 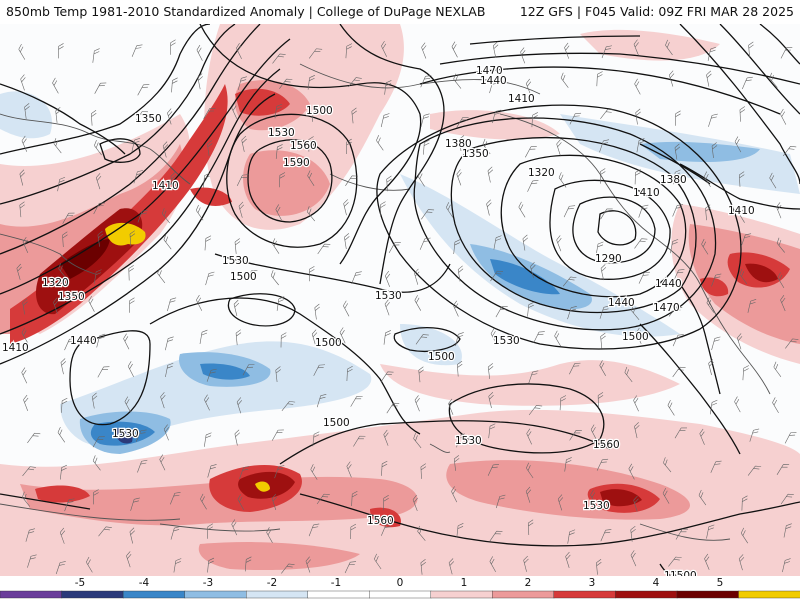 I want to click on colorbar-tick-label: 4, so click(x=656, y=583).